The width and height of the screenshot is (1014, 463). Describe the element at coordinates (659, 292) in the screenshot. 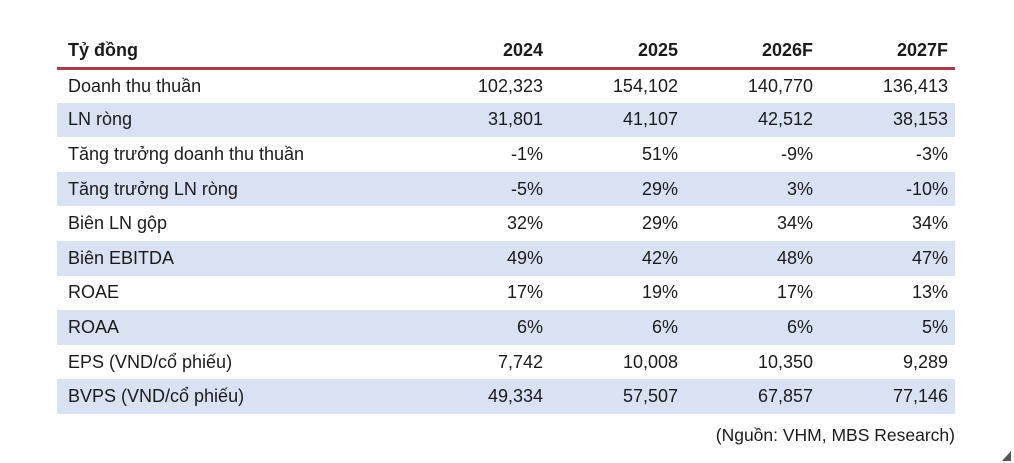

I see `cell-value: 19%` at that location.